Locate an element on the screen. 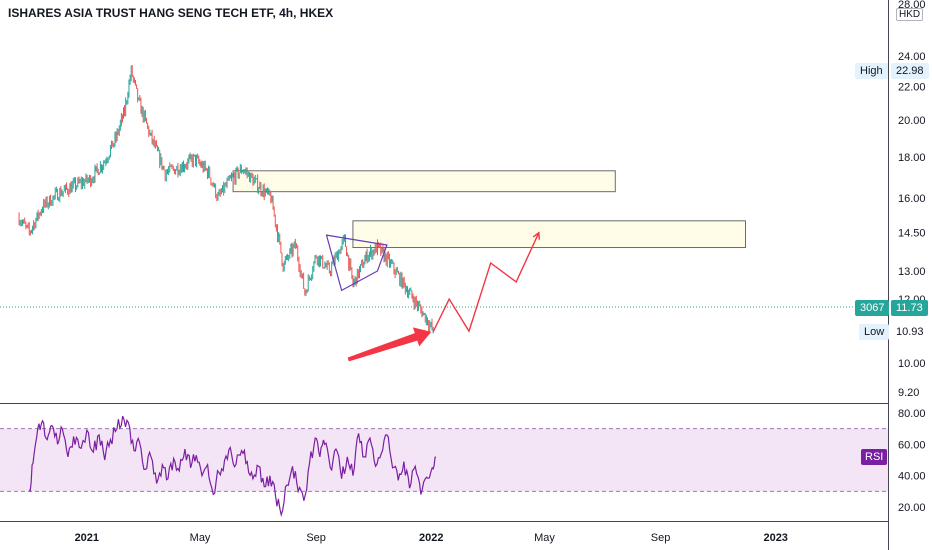 Image resolution: width=932 pixels, height=550 pixels. price-tick-label: 9.20 is located at coordinates (908, 393).